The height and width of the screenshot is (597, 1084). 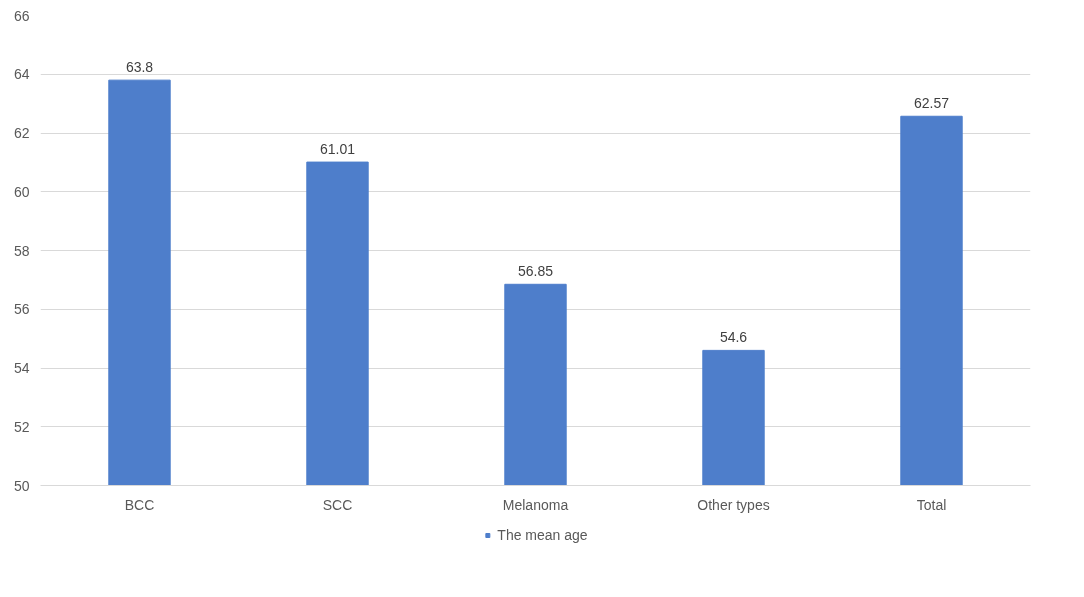 What do you see at coordinates (139, 67) in the screenshot?
I see `data-label: 63.8` at bounding box center [139, 67].